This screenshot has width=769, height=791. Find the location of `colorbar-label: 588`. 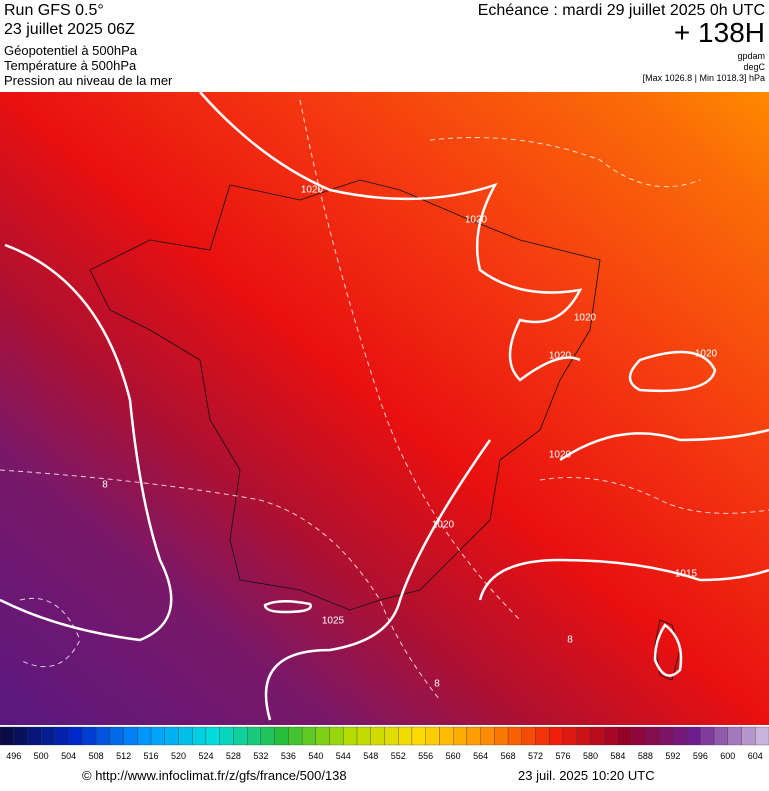

colorbar-label: 588 is located at coordinates (645, 756).